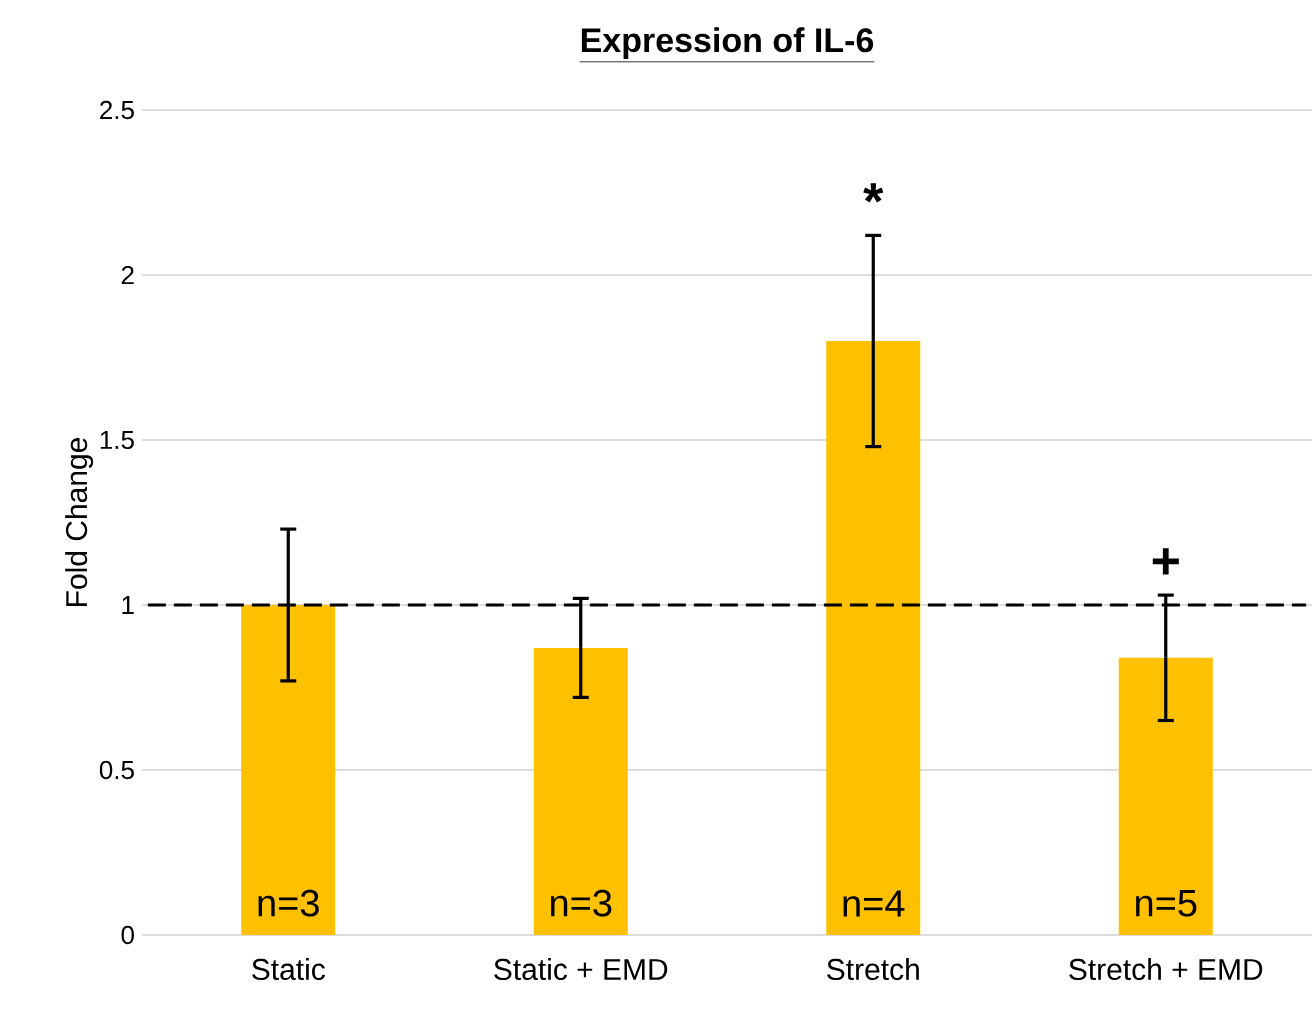  Describe the element at coordinates (116, 770) in the screenshot. I see `y-tick-label: 0.5` at that location.